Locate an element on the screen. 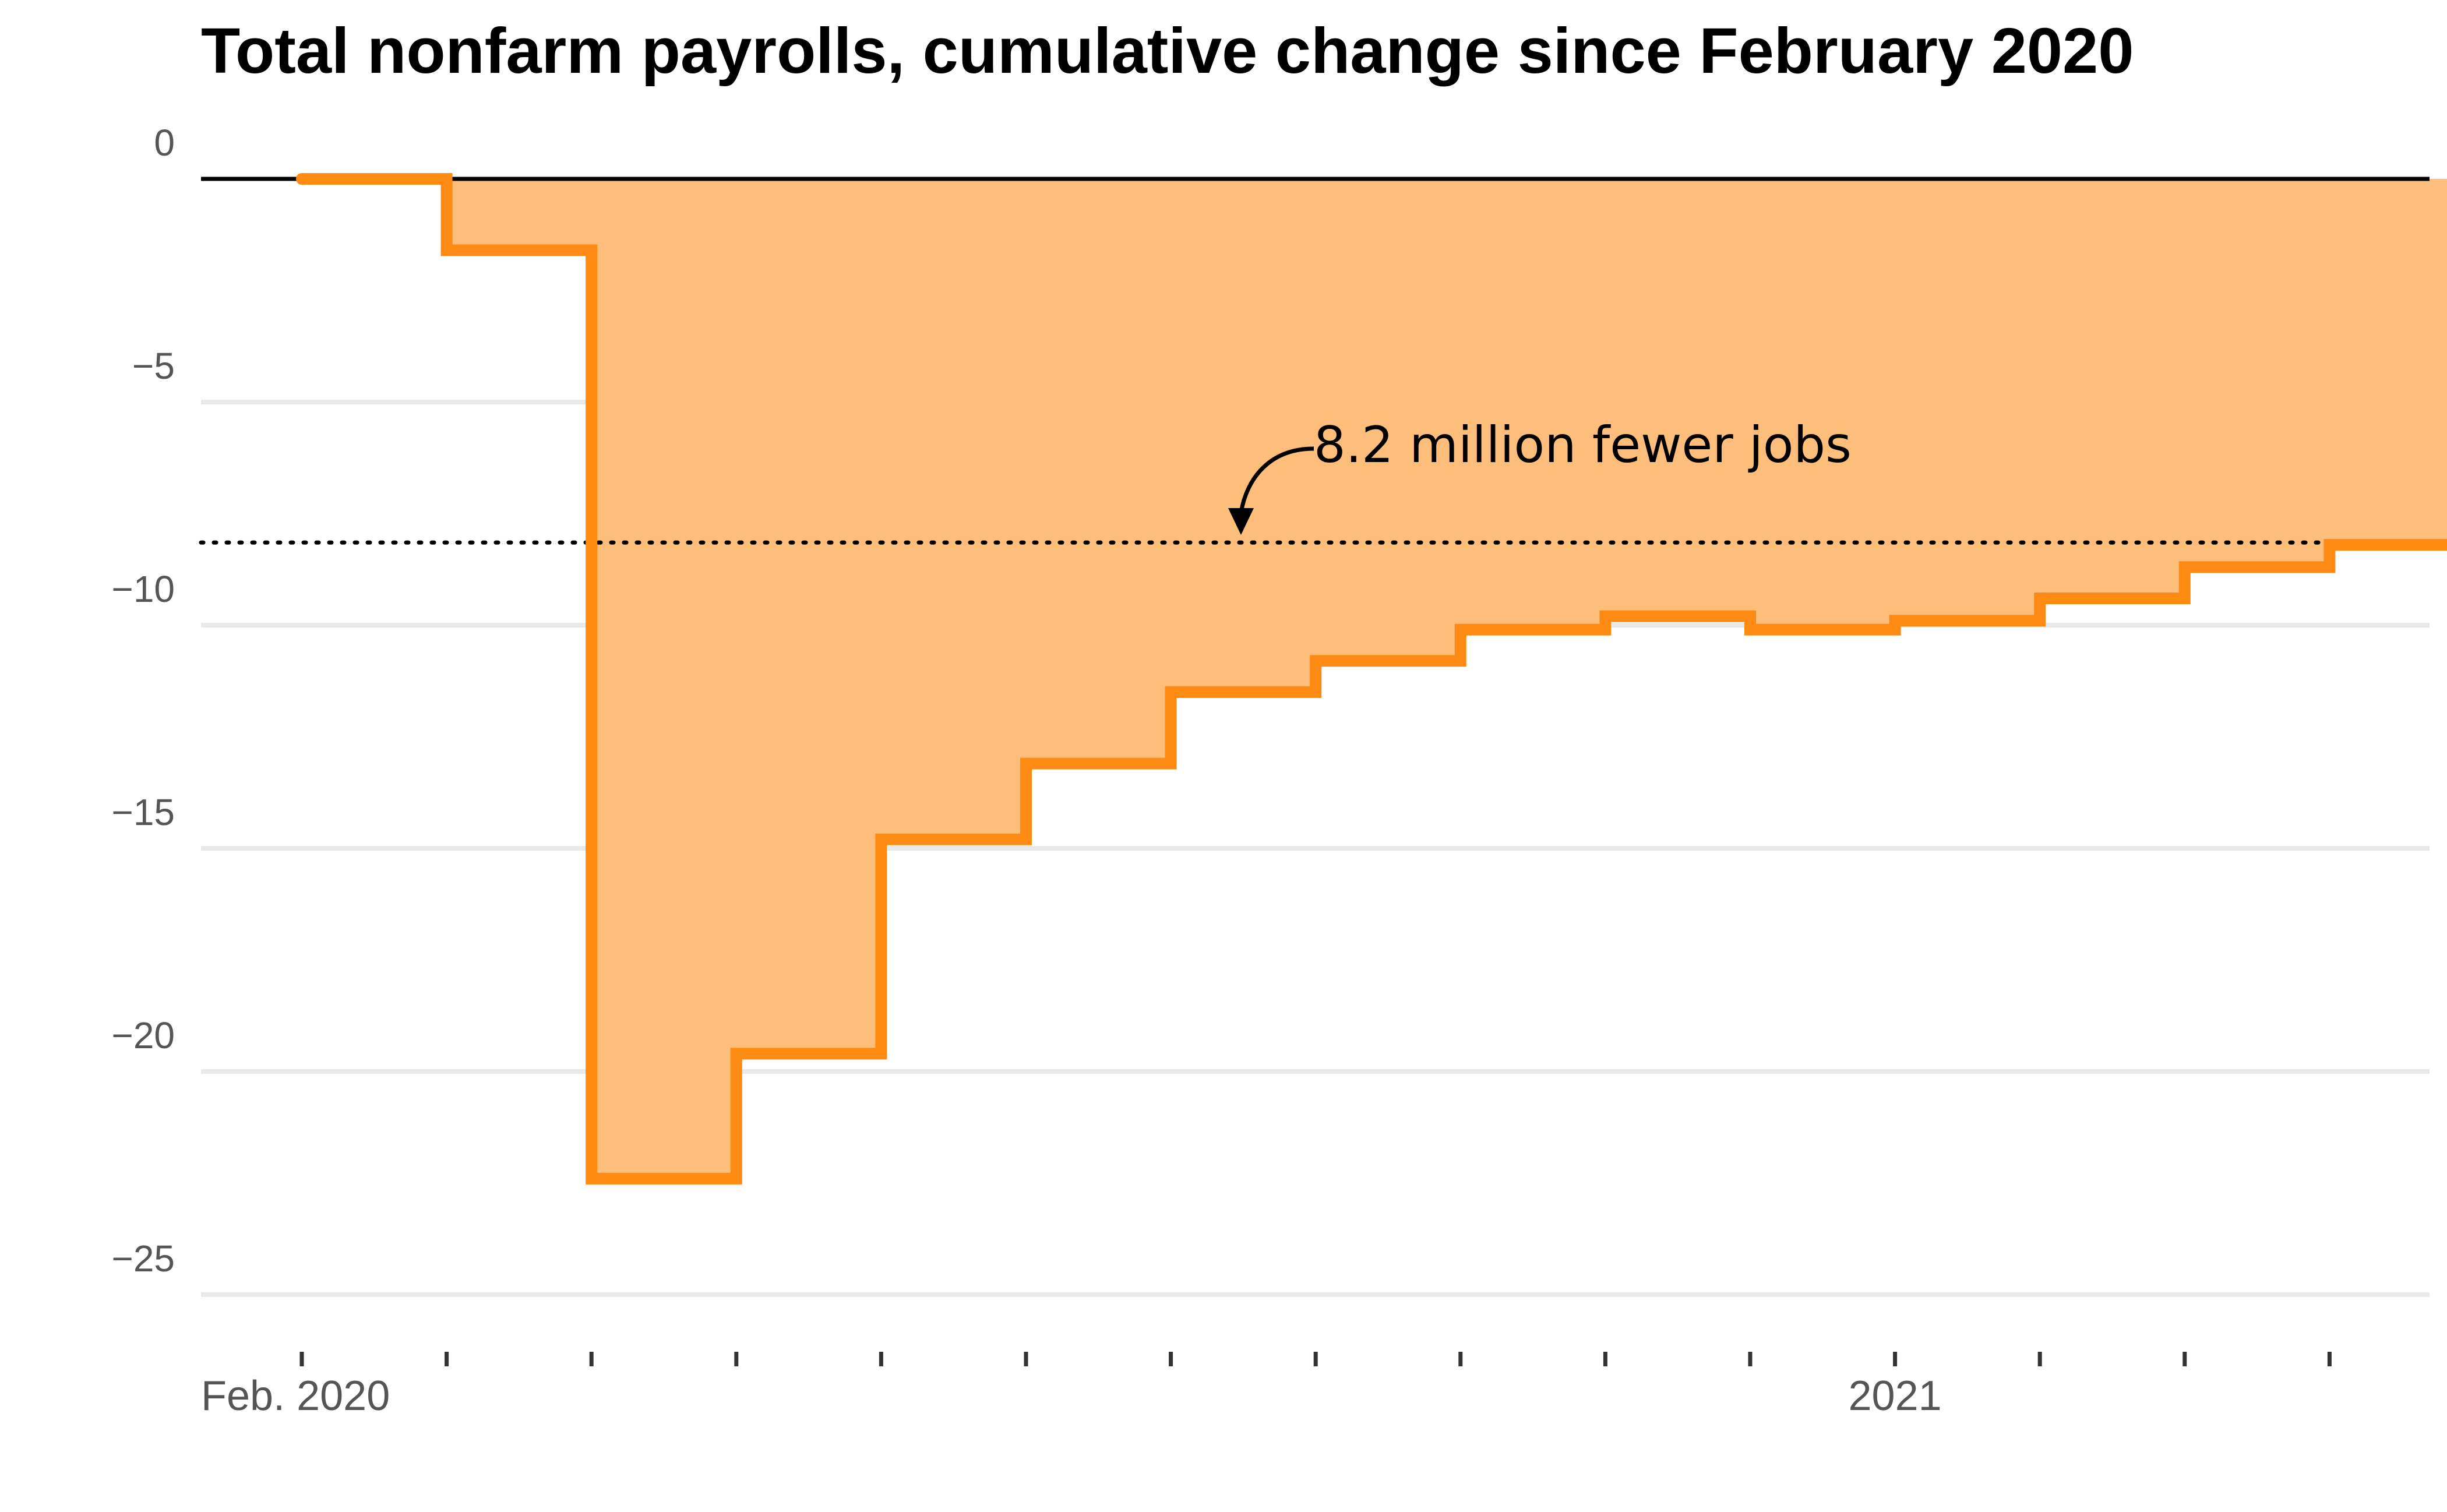 The height and width of the screenshot is (1512, 2447). y-tick-label: −20 is located at coordinates (143, 1035).